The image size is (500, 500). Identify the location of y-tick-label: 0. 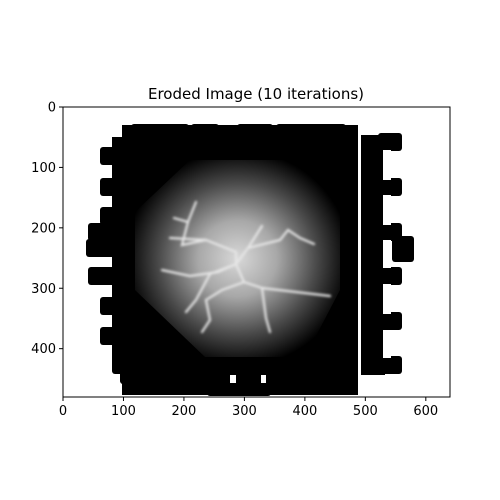
(52, 108).